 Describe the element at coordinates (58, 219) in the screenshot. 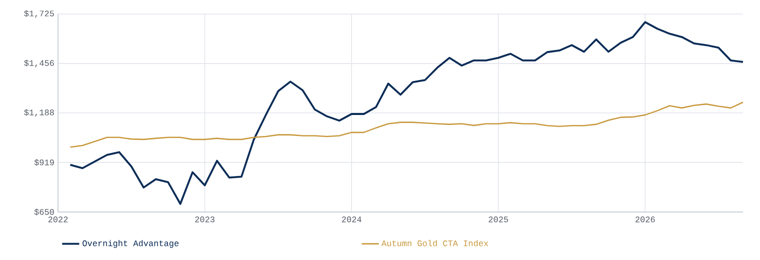

I see `x-tick-label: 2022` at that location.